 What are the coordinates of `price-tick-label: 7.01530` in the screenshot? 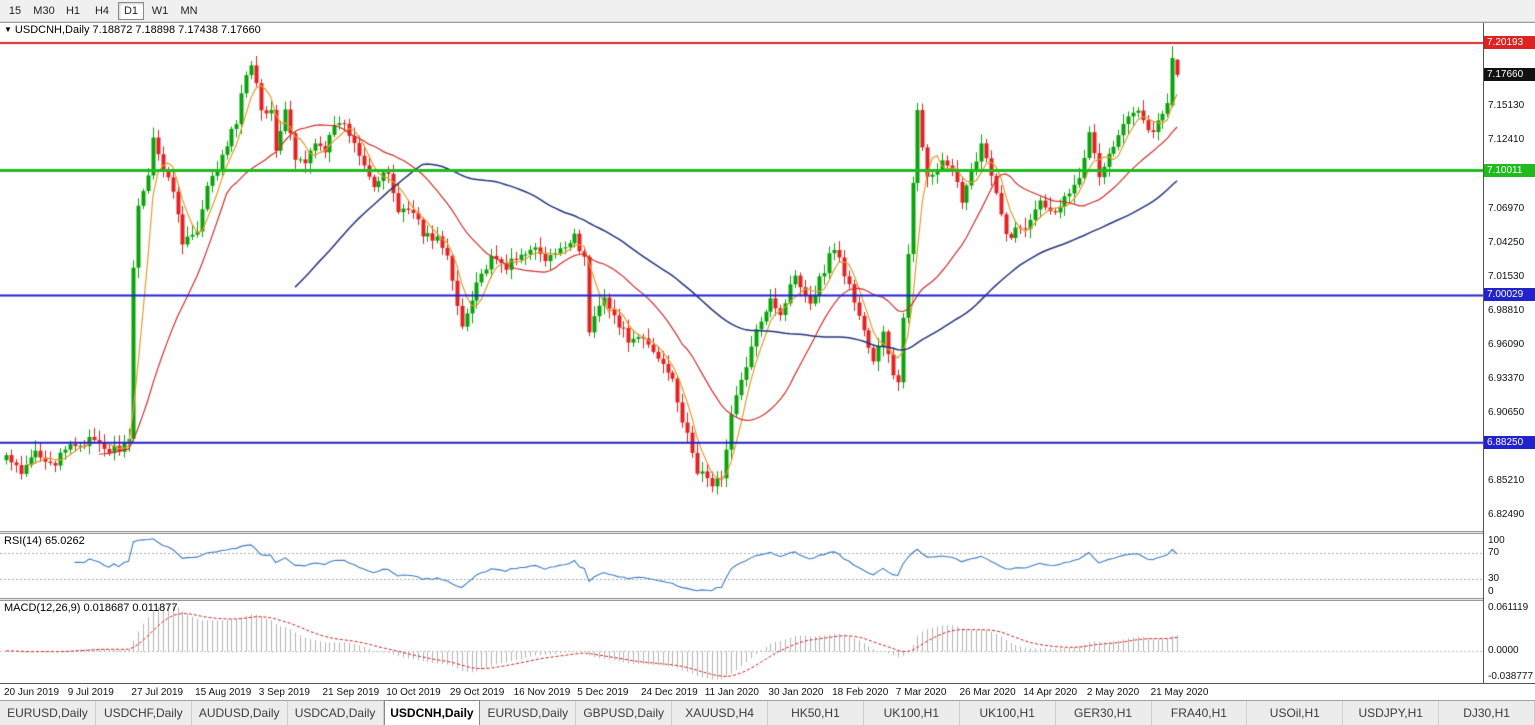 It's located at (1506, 276).